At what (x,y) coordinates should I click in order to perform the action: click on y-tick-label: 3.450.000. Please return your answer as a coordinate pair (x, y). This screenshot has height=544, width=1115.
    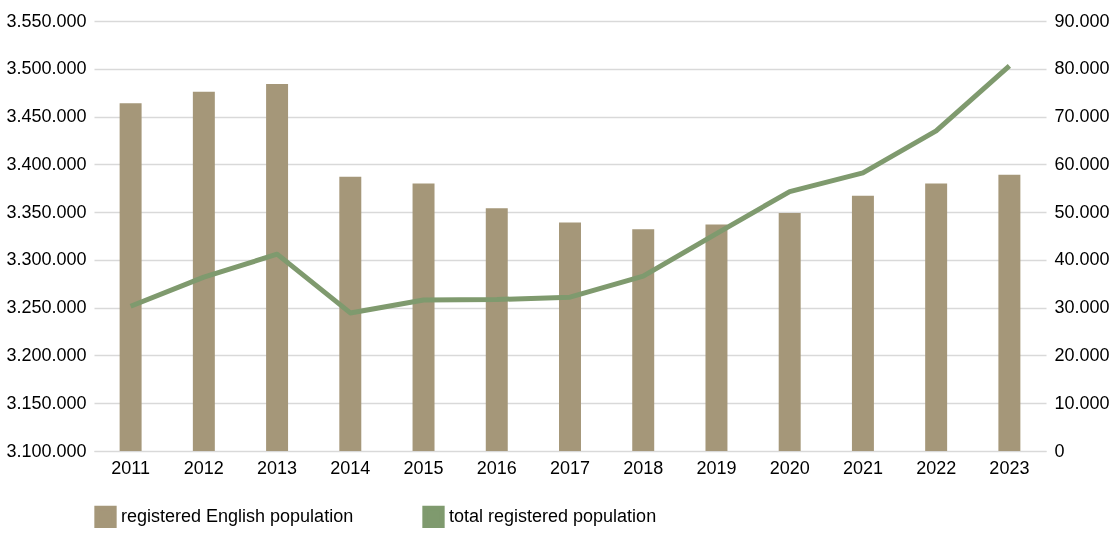
    Looking at the image, I should click on (46, 116).